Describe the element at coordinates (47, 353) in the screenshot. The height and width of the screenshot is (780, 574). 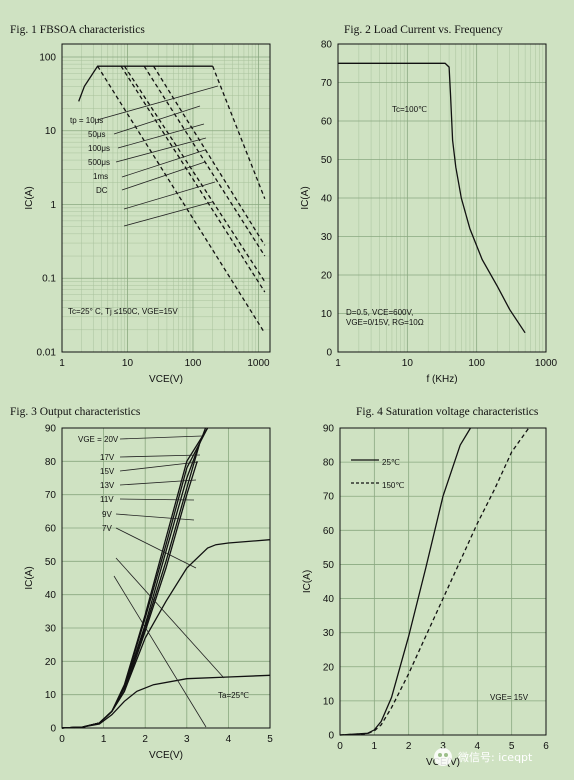
I see `y-tick-label: 0.01` at that location.